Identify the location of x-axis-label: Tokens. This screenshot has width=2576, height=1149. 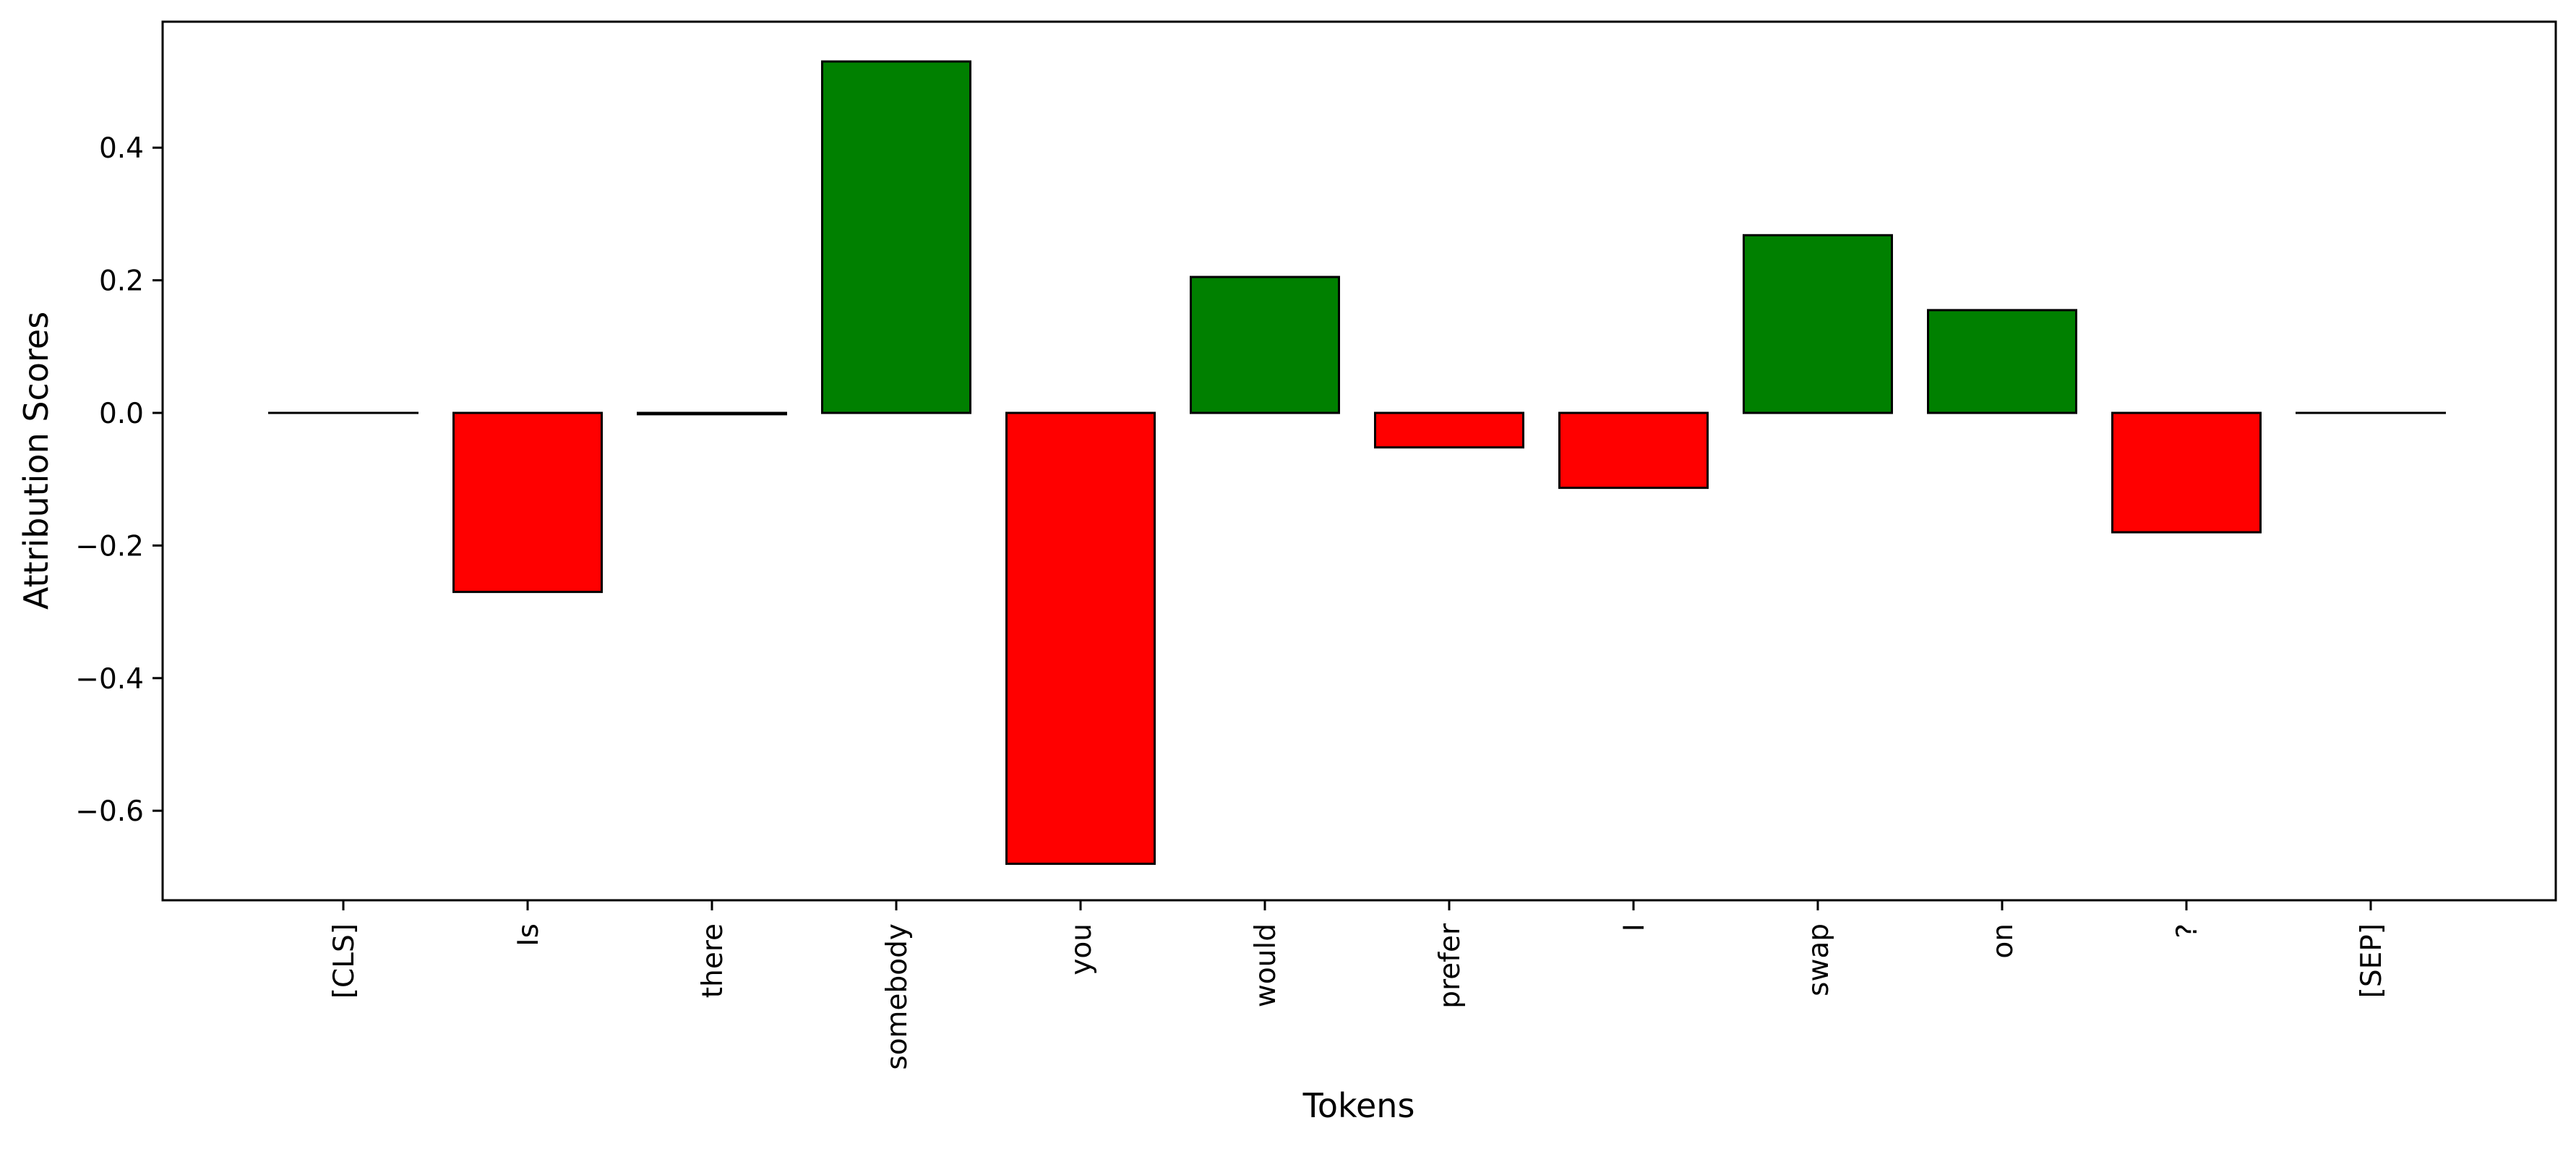
(1359, 1105).